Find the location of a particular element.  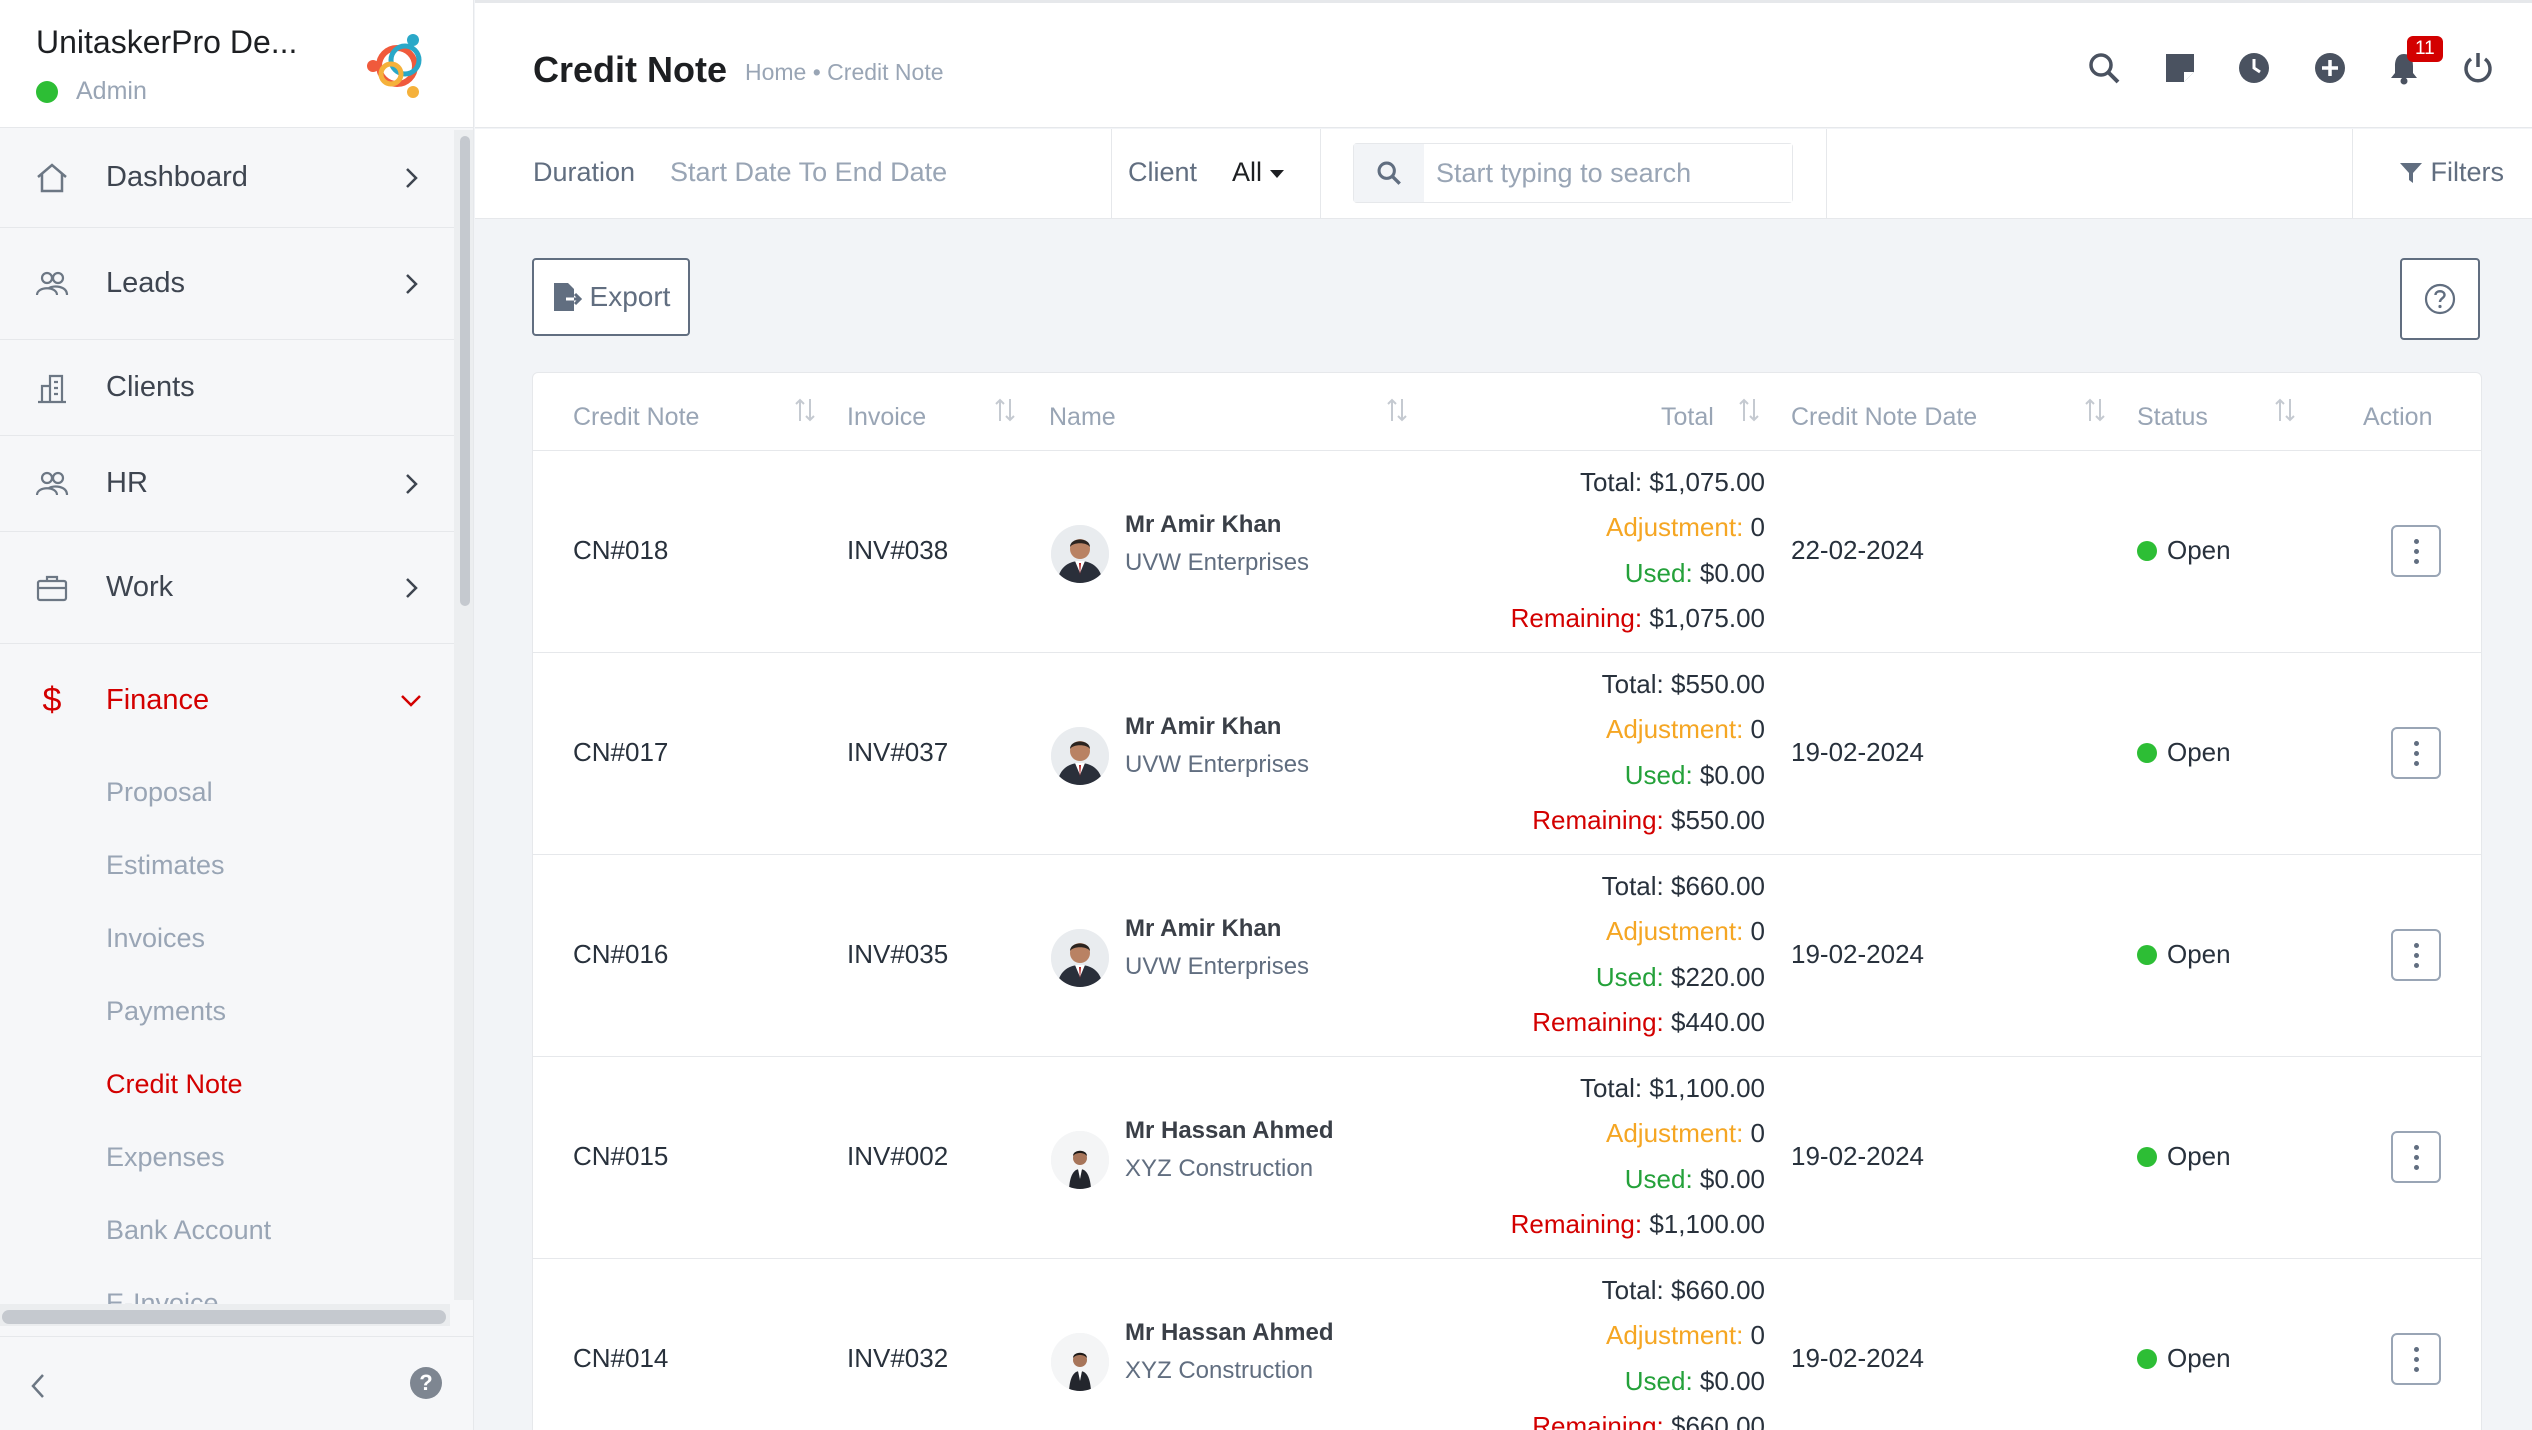

submenu-item-credit-note: Credit Note is located at coordinates (174, 1084).